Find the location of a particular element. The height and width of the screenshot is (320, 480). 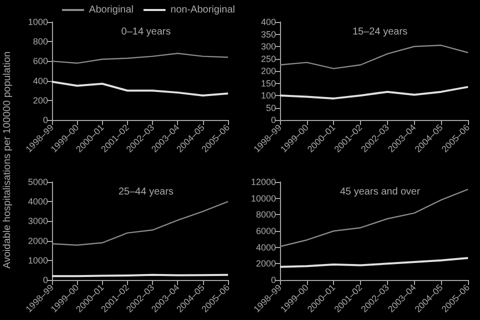

y-tick-label: 250 is located at coordinates (268, 59).